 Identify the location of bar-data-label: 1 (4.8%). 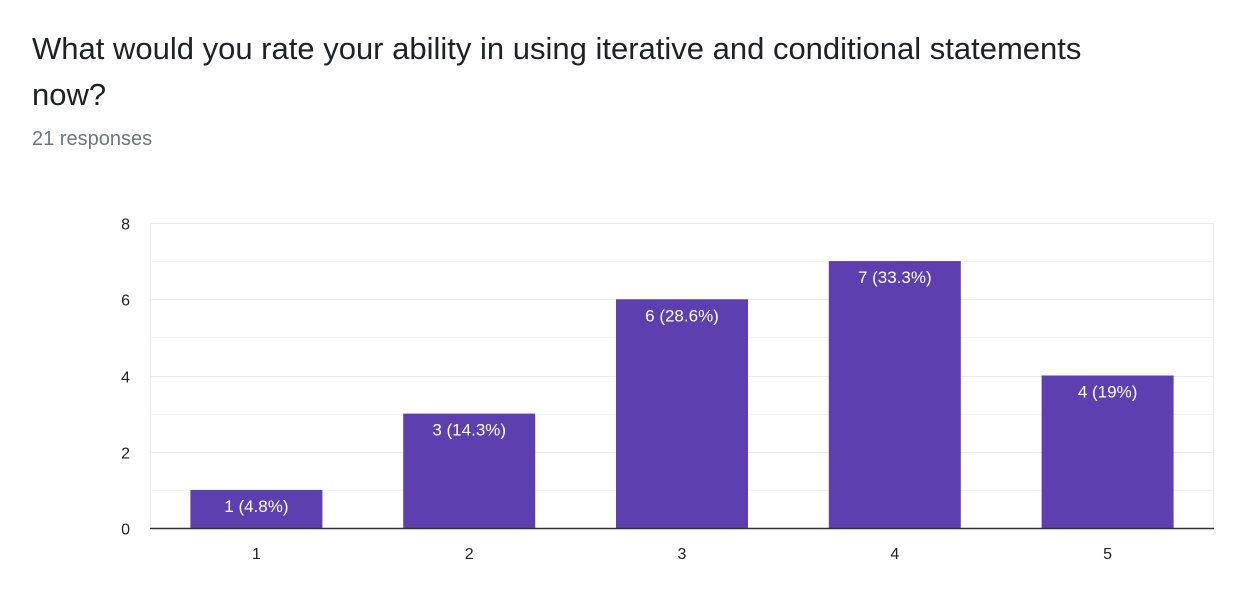
(256, 506).